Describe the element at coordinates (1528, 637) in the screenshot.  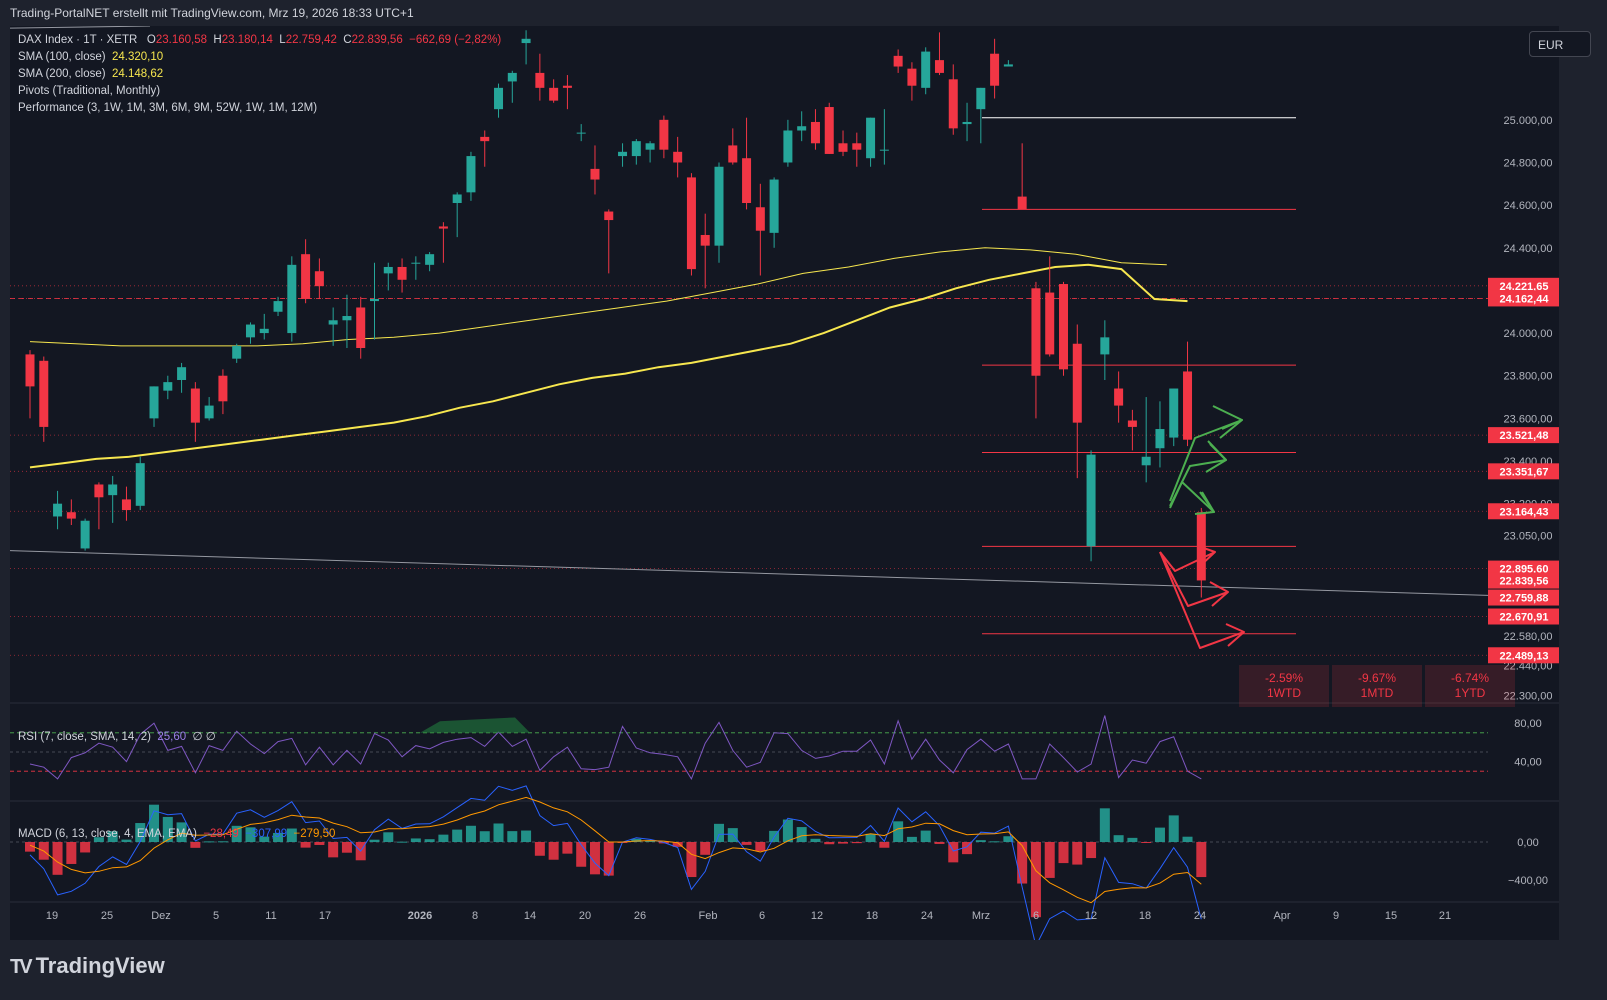
I see `price-axis-label: 22.580,00` at that location.